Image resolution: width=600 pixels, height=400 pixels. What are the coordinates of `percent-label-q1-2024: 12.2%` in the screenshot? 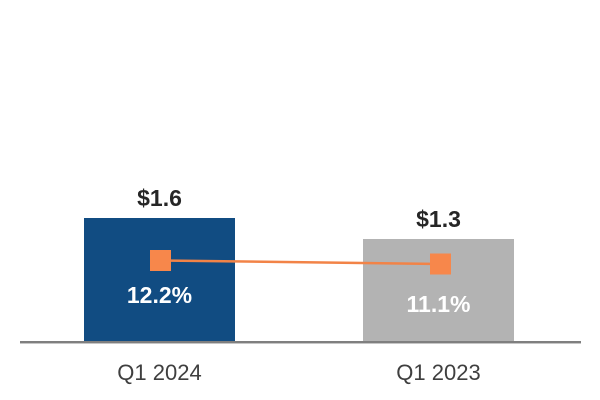 It's located at (159, 295).